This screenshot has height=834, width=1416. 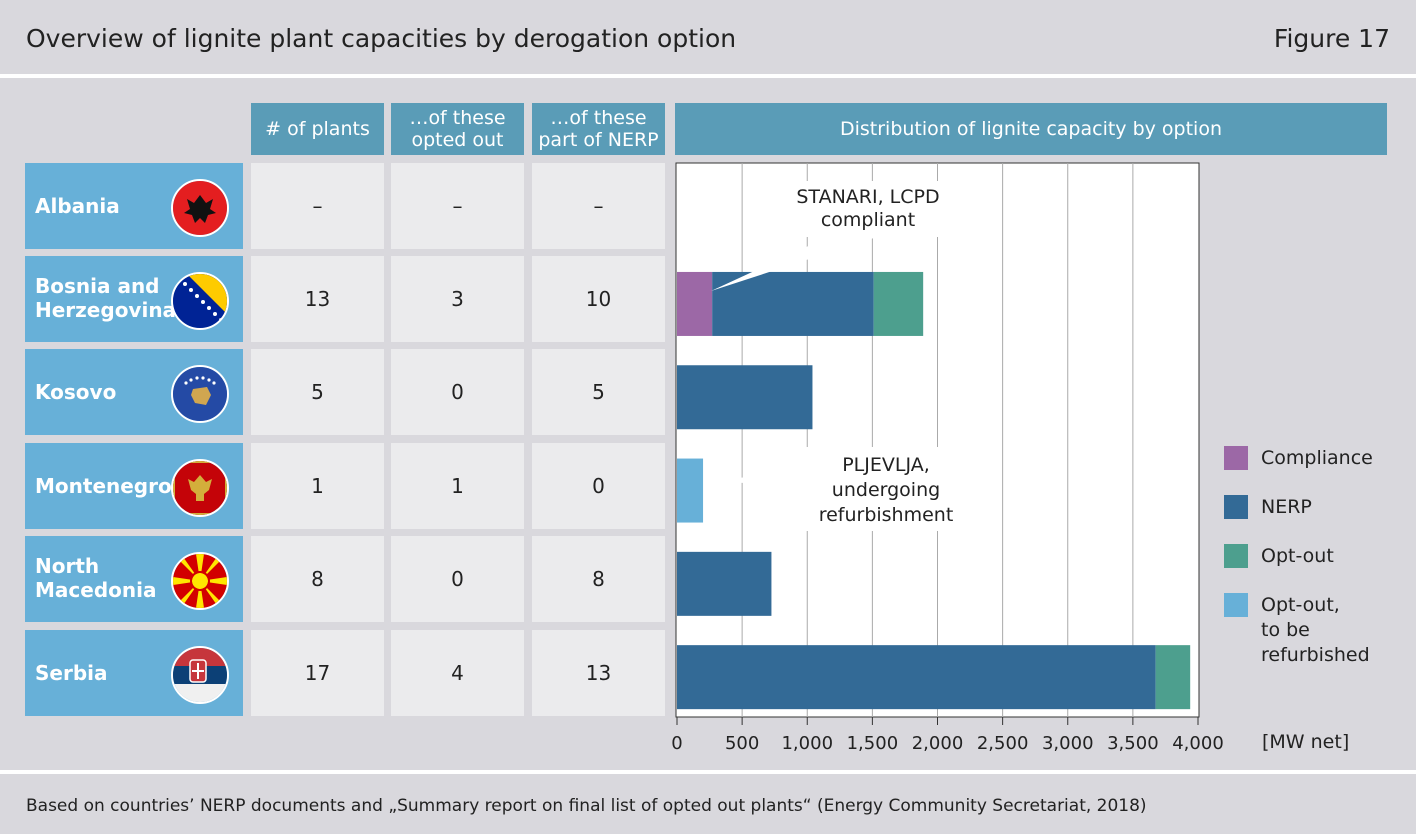 I want to click on cell-plants: 8, so click(x=317, y=579).